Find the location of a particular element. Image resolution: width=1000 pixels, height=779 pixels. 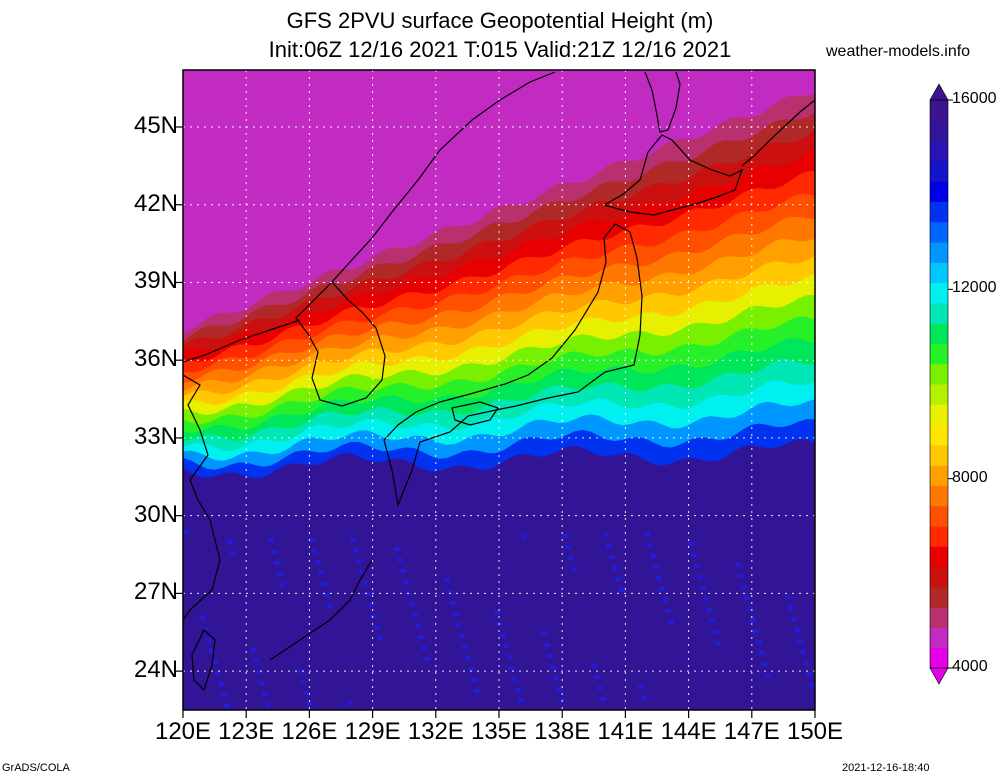

colorbar-frame is located at coordinates (939, 384).